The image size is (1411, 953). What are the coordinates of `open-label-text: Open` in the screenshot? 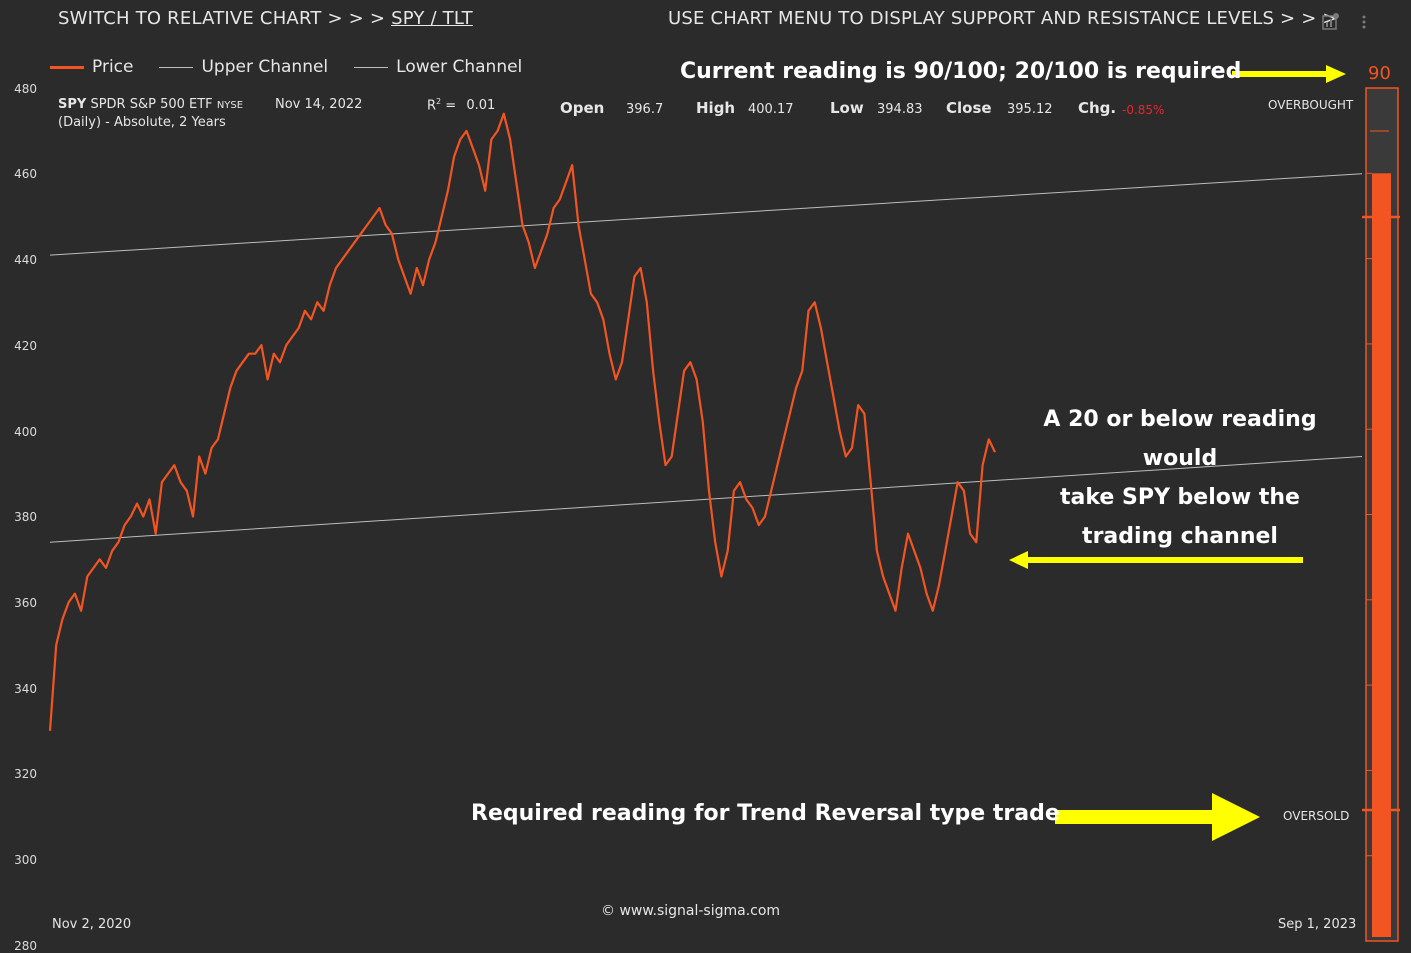 It's located at (582, 108).